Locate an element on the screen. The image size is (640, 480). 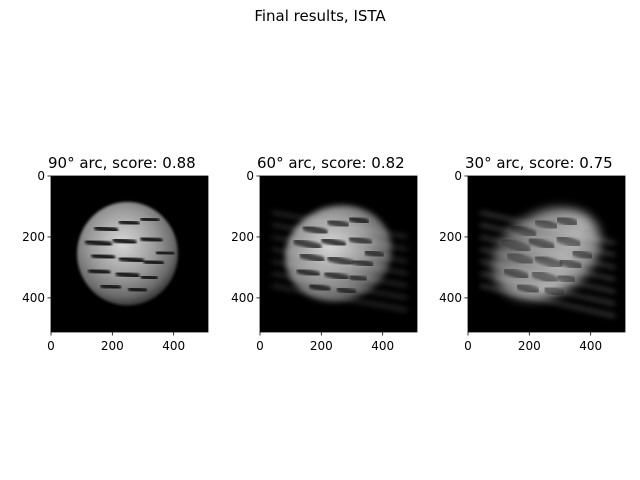
panel-3: 0 200 400 0 200 400 30° arc, score: 0.75 is located at coordinates (532, 253).